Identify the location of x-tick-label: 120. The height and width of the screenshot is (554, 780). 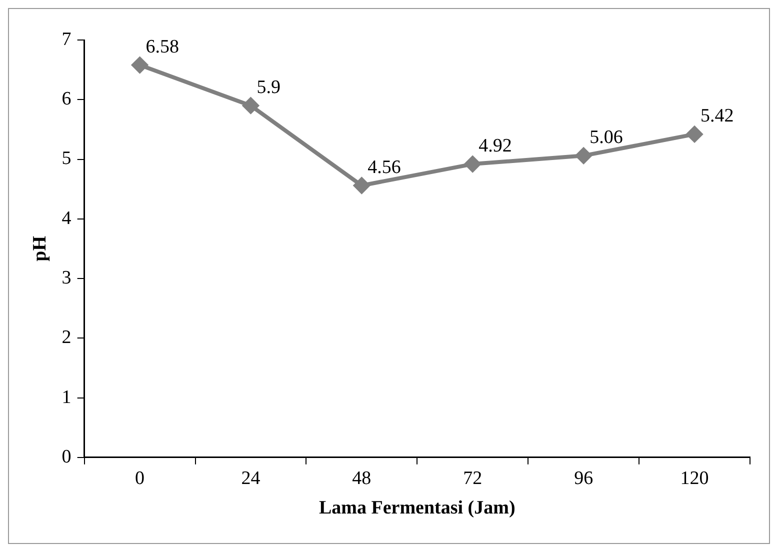
(694, 478).